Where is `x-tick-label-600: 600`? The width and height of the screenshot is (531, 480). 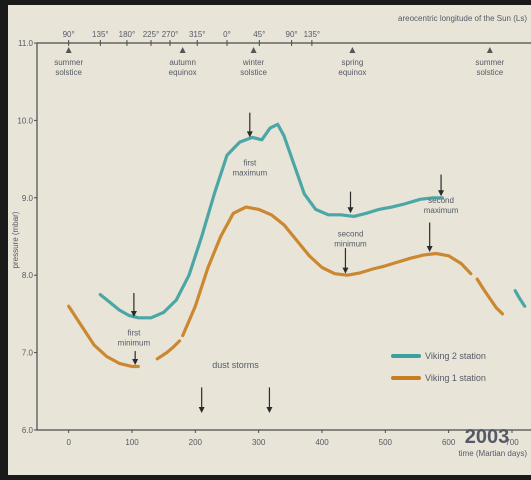
x-tick-label-600: 600 is located at coordinates (449, 442).